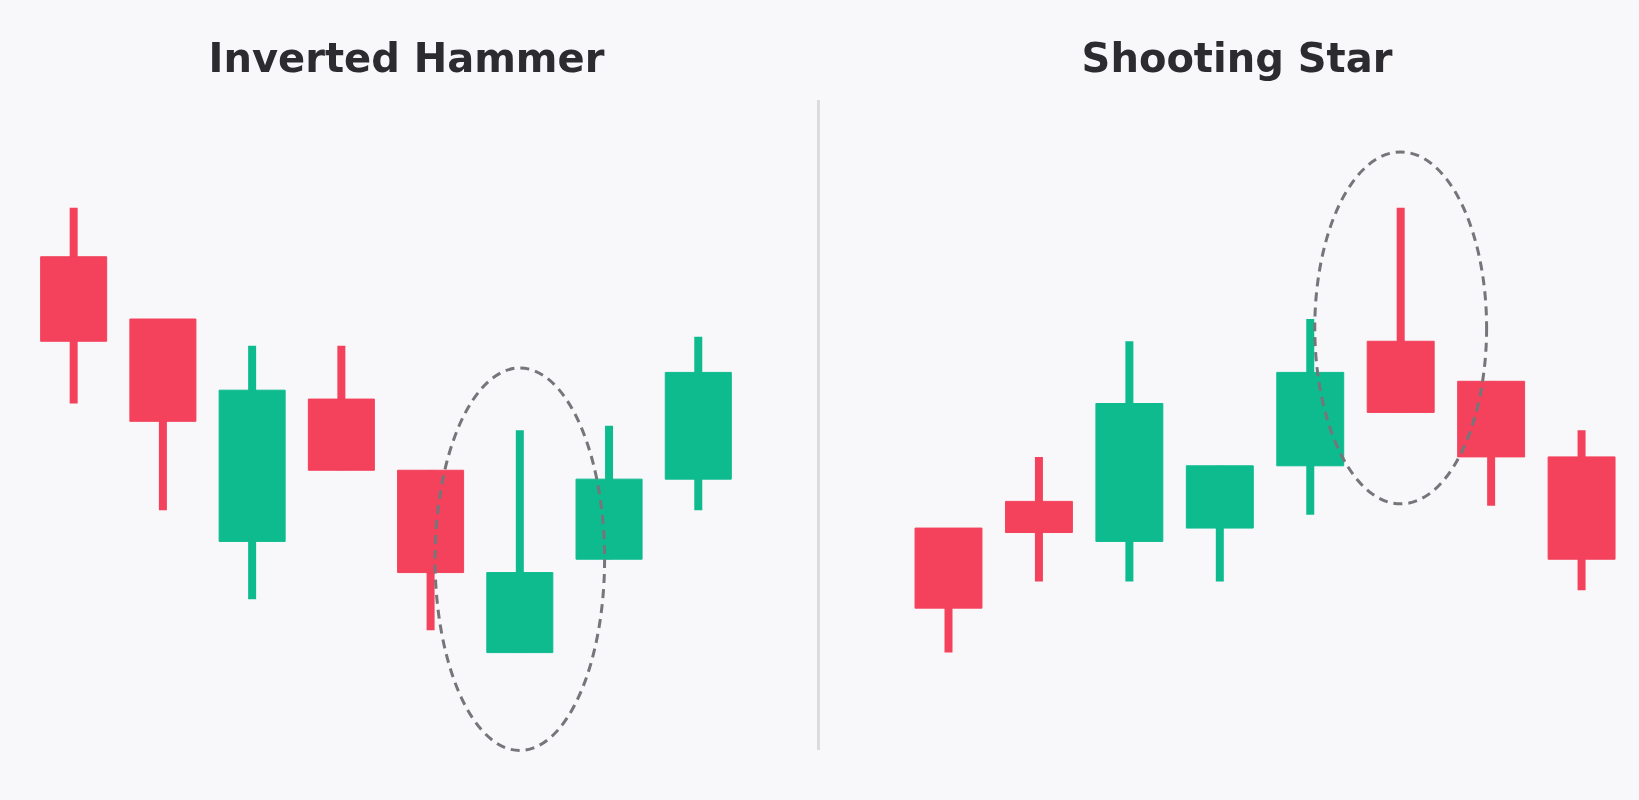  What do you see at coordinates (406, 57) in the screenshot?
I see `chart-title: Inverted Hammer` at bounding box center [406, 57].